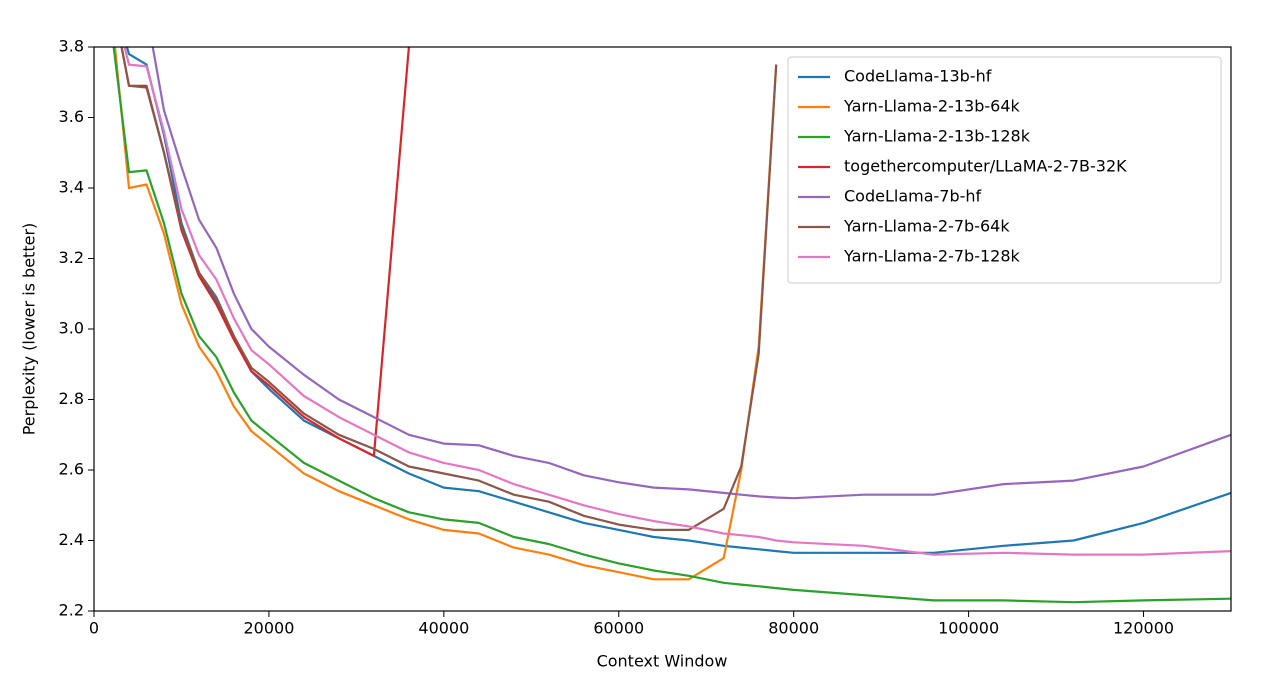  Describe the element at coordinates (71, 539) in the screenshot. I see `y-tick-label: 2.4` at that location.